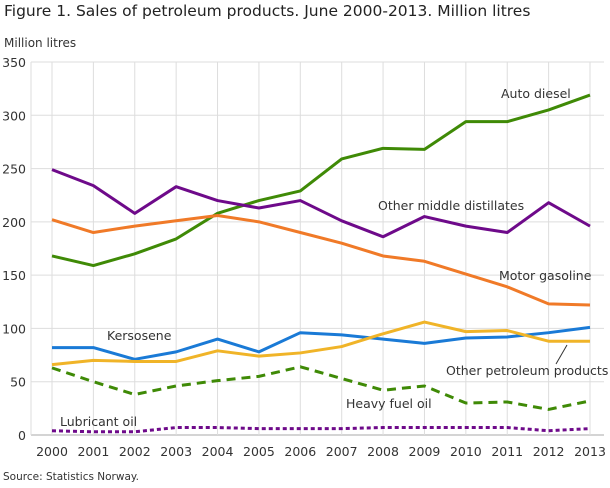 The height and width of the screenshot is (488, 610). I want to click on y-tick-label: 100, so click(14, 328).